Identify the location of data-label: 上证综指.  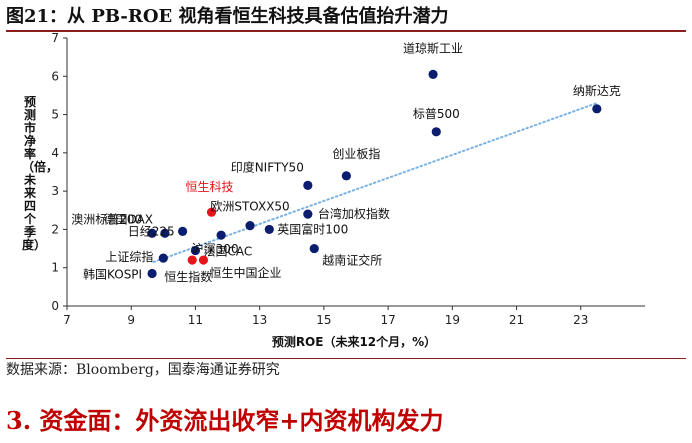
(129, 256).